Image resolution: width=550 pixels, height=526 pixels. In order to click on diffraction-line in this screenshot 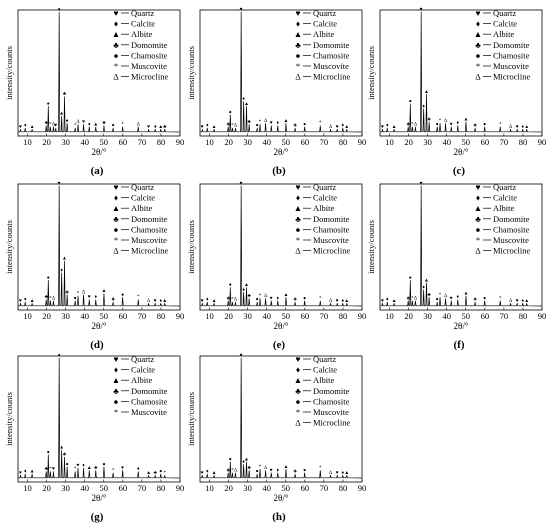, I will do `click(99, 418)`.